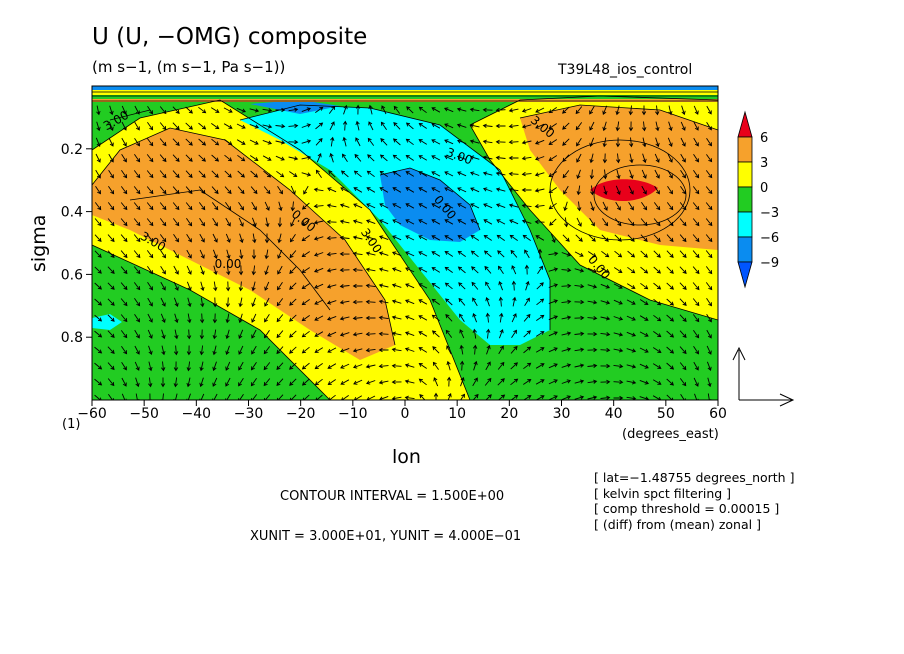  What do you see at coordinates (405, 94) in the screenshot?
I see `top-layer-band` at bounding box center [405, 94].